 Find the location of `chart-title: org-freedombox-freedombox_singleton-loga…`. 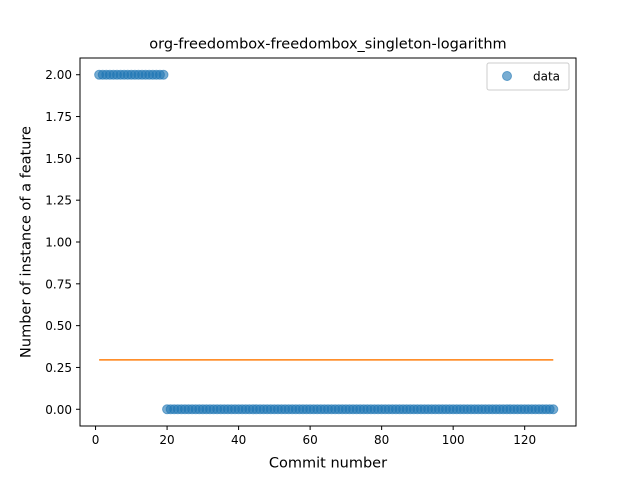

chart-title: org-freedombox-freedombox_singleton-loga… is located at coordinates (327, 45).